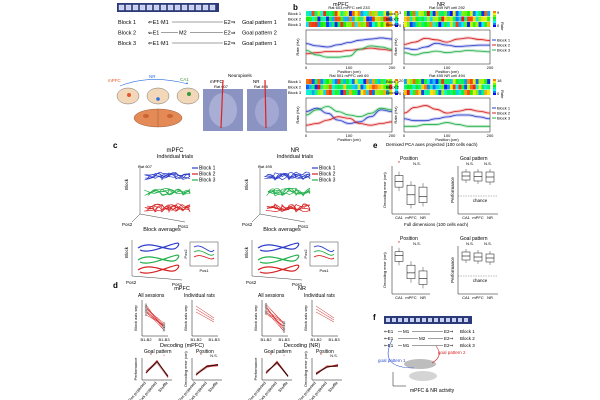 The height and width of the screenshot is (400, 600). Describe the element at coordinates (284, 355) in the screenshot. I see `d-sig-mark: *` at that location.